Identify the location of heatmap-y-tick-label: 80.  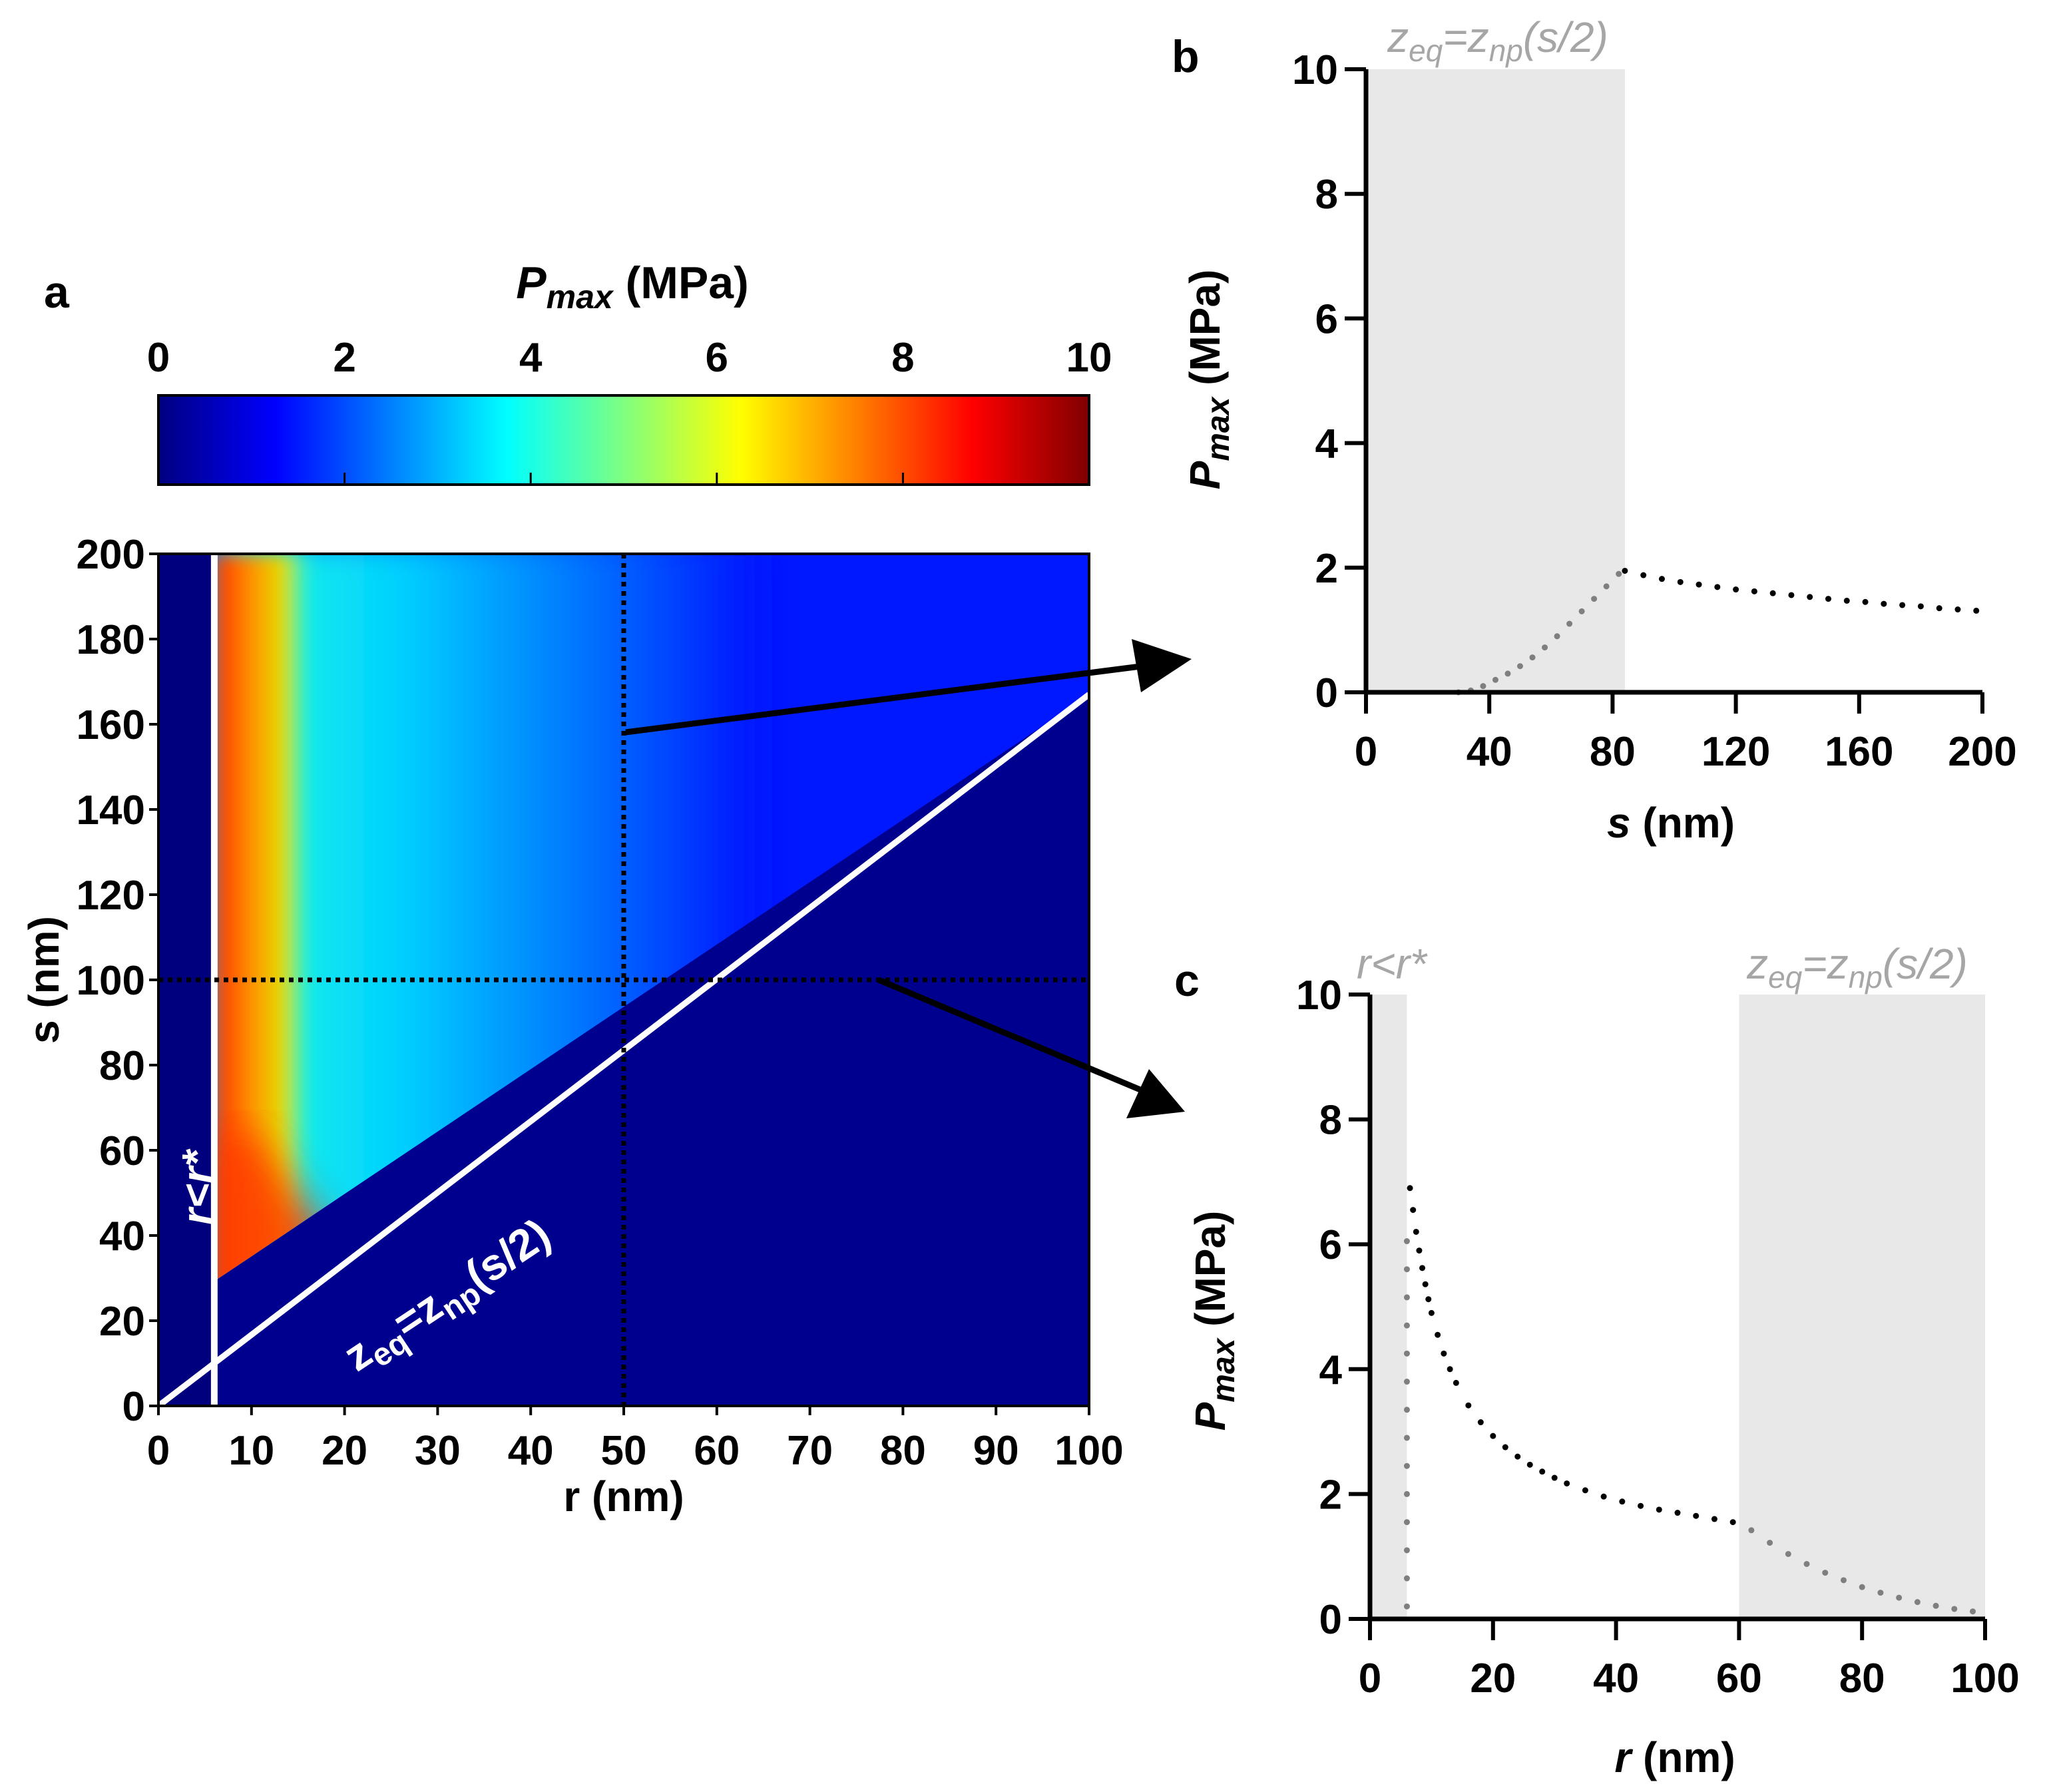
(122, 1066).